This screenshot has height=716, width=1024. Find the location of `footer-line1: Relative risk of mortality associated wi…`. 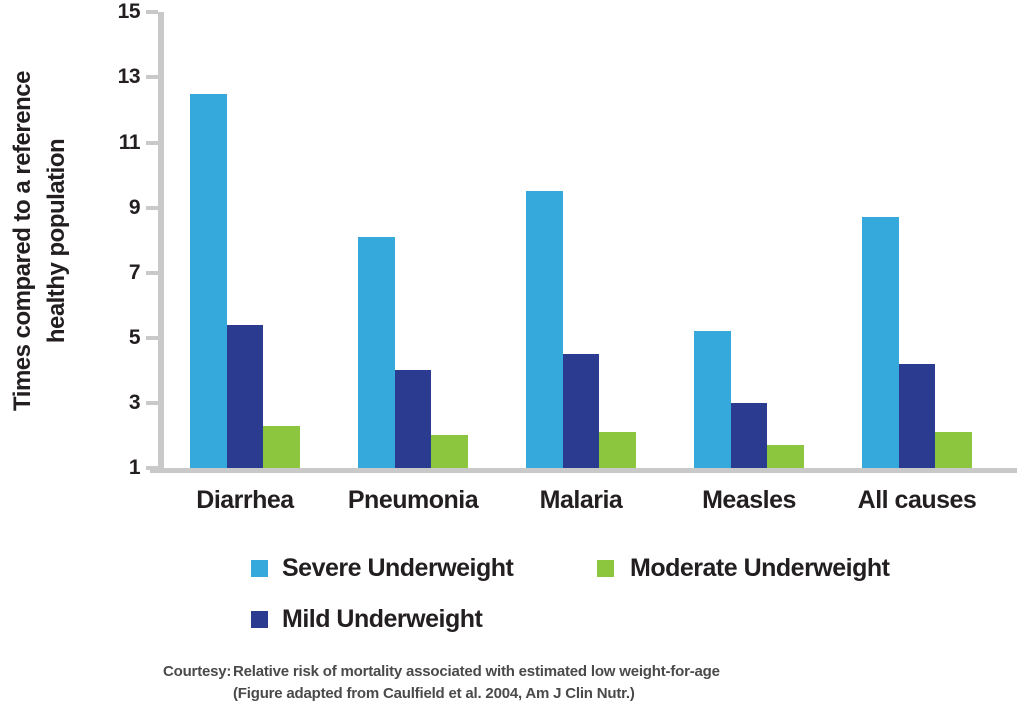

footer-line1: Relative risk of mortality associated wi… is located at coordinates (476, 671).